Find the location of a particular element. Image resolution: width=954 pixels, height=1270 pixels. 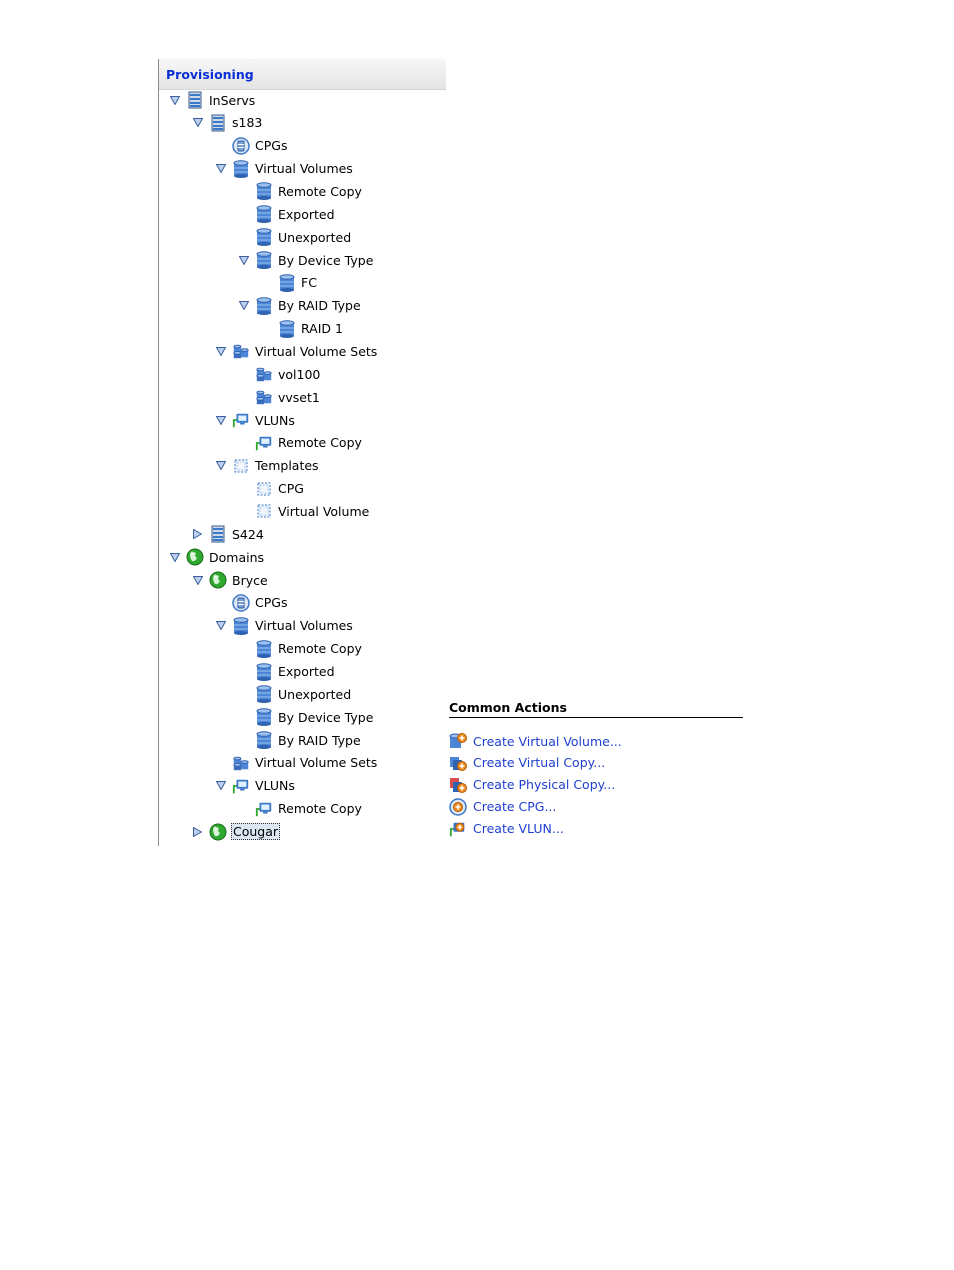

tree-item-label: Bryce is located at coordinates (250, 580).